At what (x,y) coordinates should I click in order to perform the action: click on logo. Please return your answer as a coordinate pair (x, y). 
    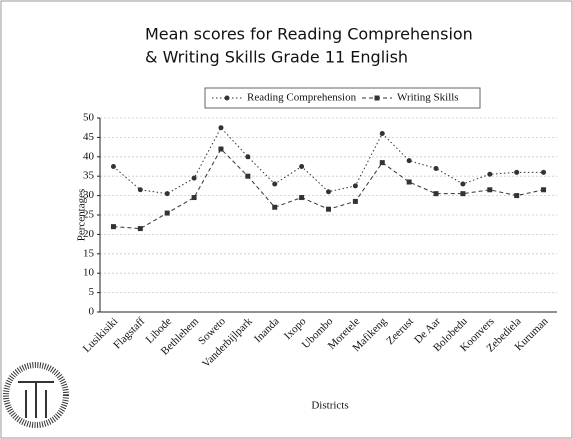
    Looking at the image, I should click on (36, 395).